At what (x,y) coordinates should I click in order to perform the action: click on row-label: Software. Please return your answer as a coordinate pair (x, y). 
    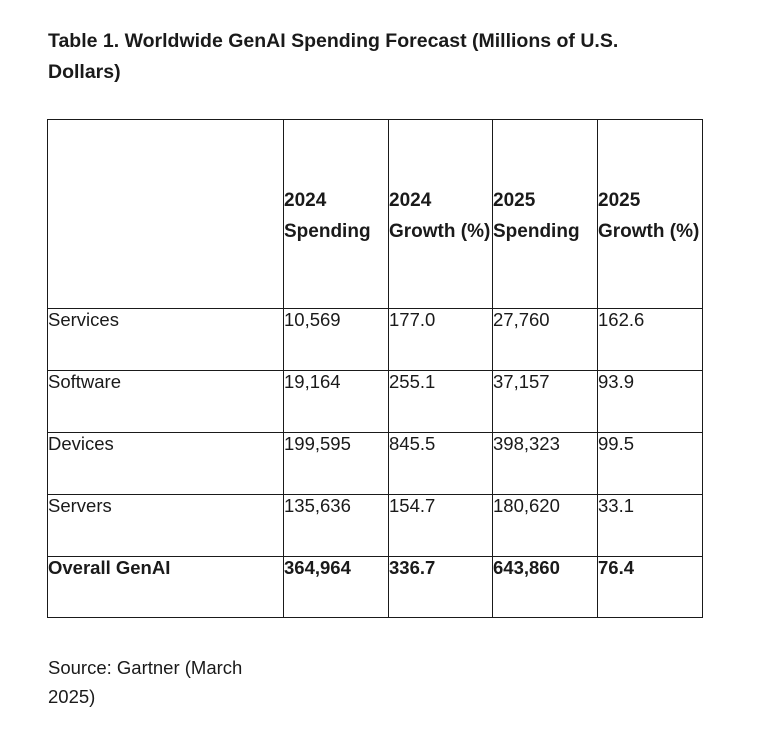
    Looking at the image, I should click on (165, 401).